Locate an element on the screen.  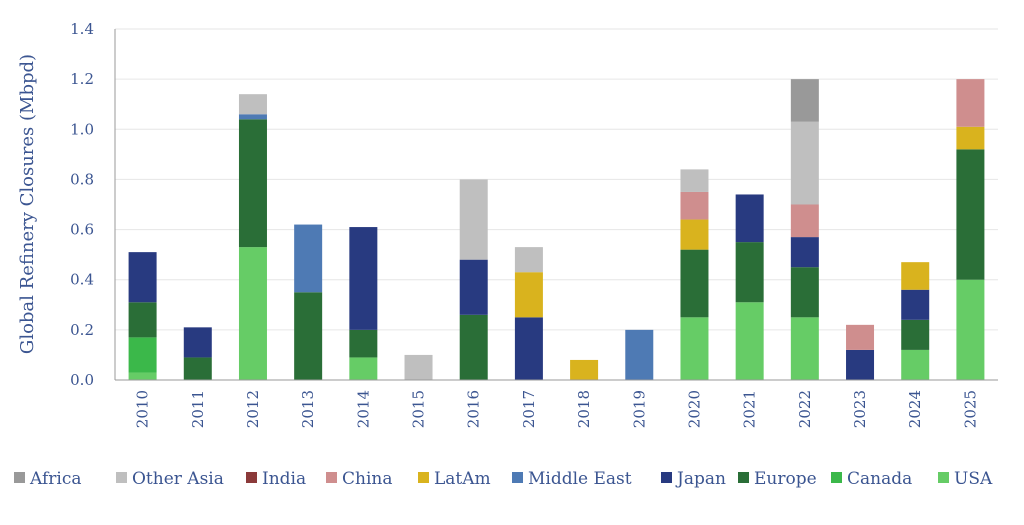
legend-swatch-middle-east is located at coordinates (517, 477).